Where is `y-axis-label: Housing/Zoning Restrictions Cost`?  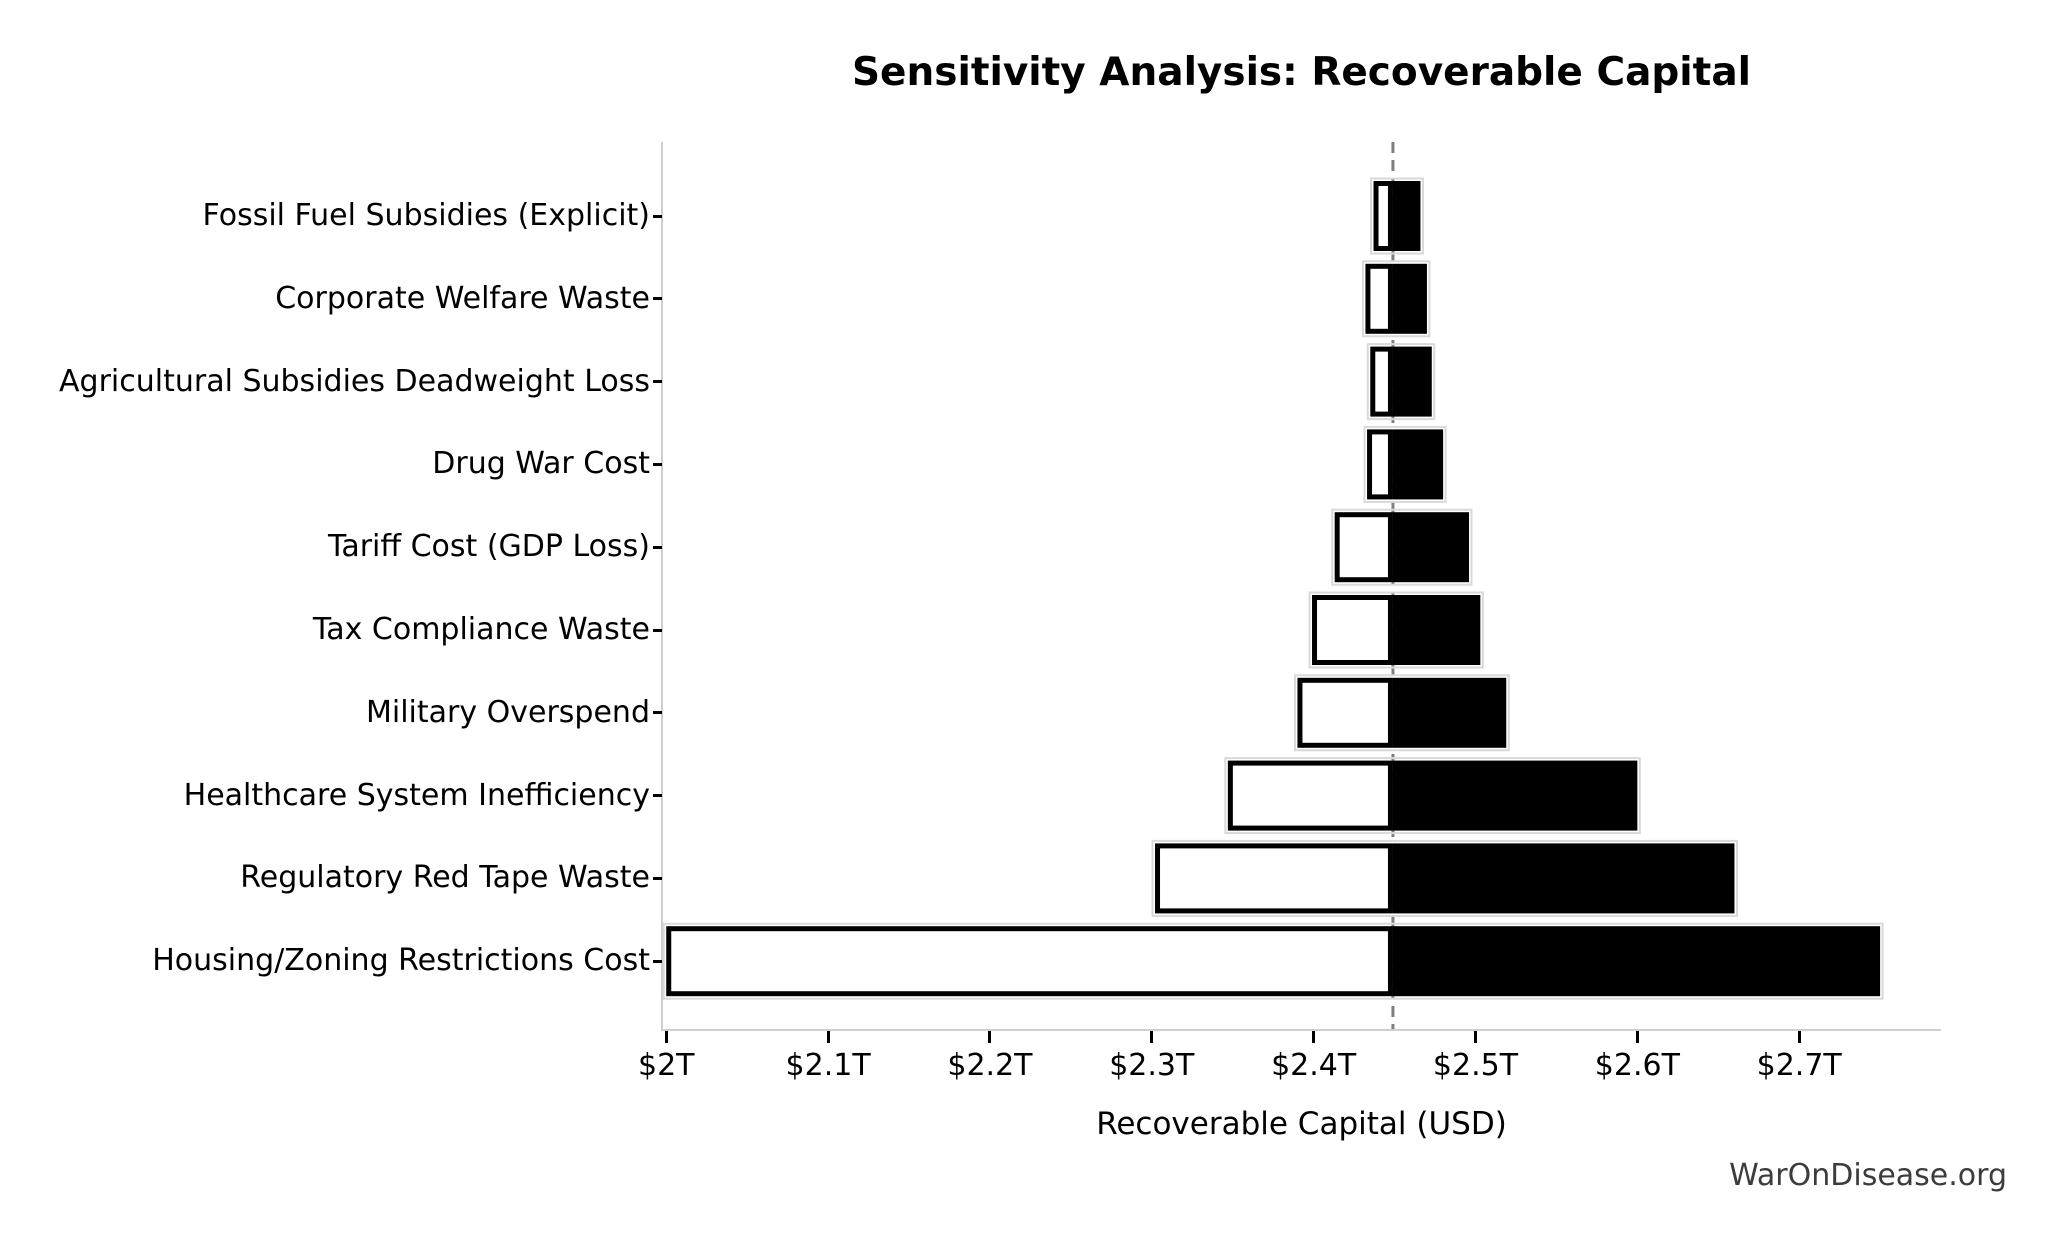 y-axis-label: Housing/Zoning Restrictions Cost is located at coordinates (401, 961).